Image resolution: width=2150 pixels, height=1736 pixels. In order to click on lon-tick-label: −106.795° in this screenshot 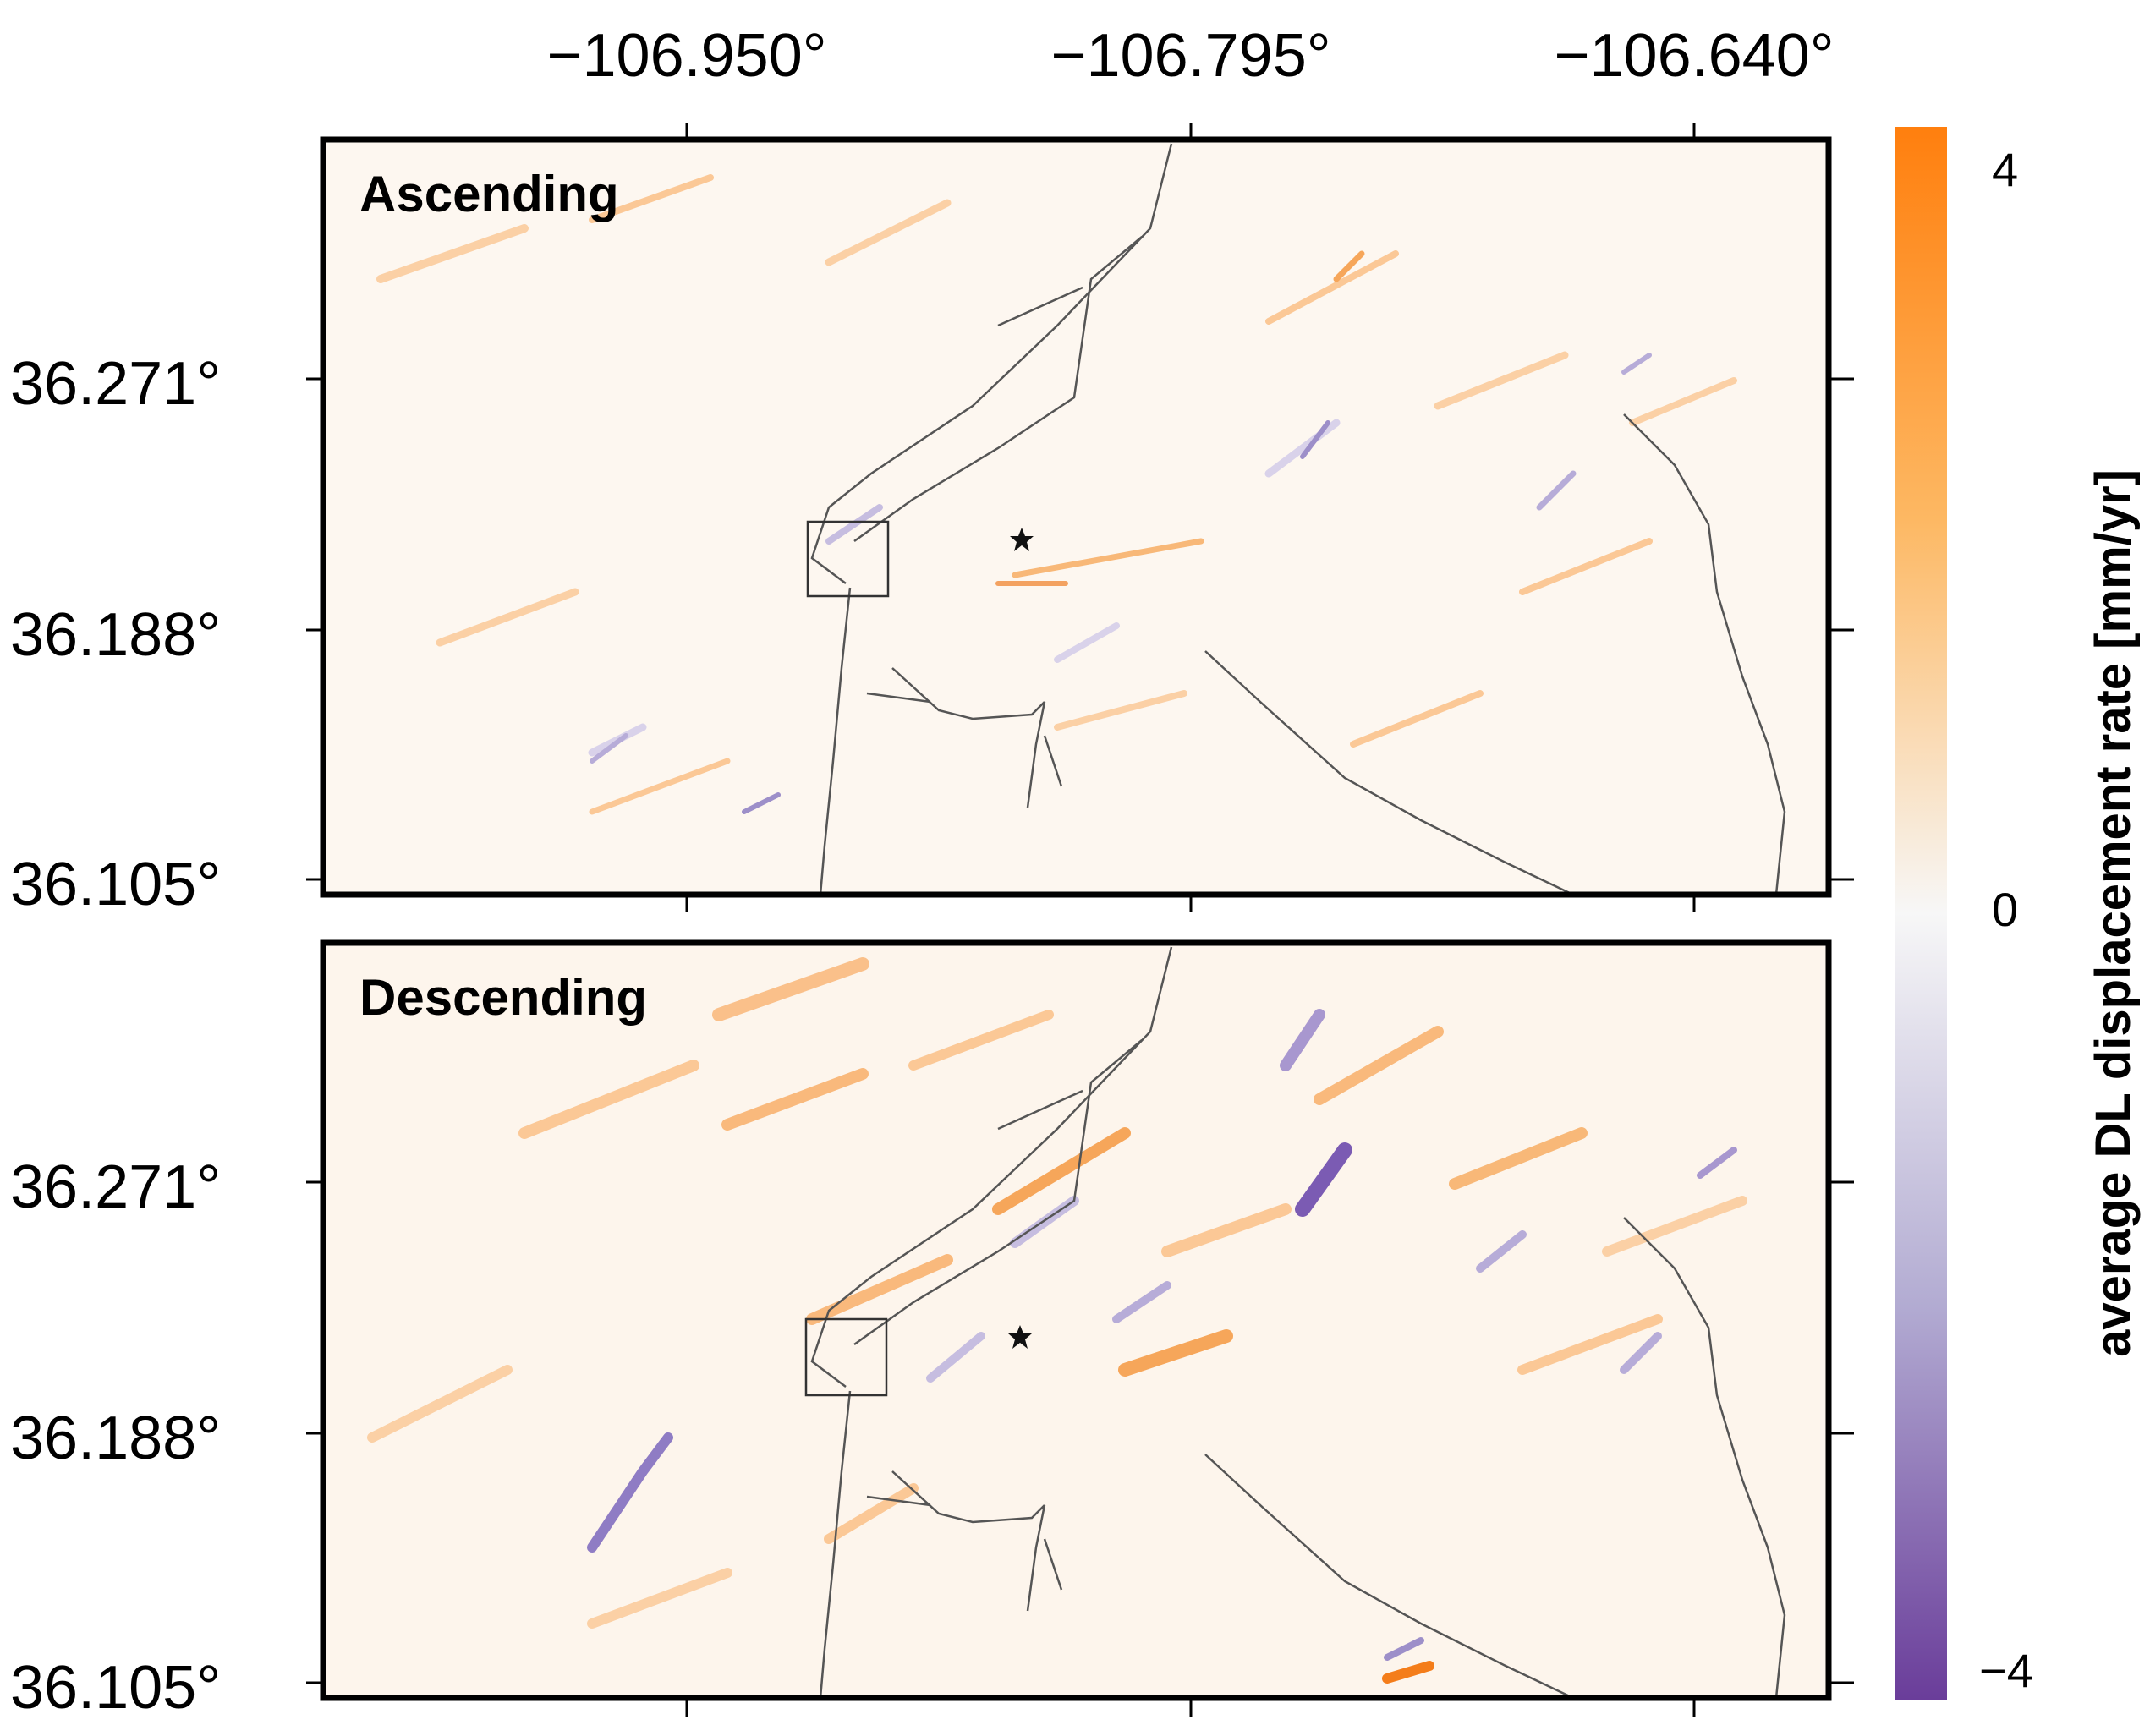, I will do `click(1190, 56)`.